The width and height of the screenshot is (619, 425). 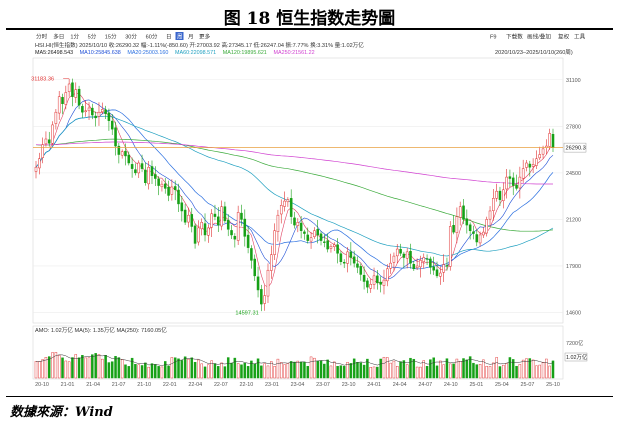 What do you see at coordinates (425, 385) in the screenshot?
I see `x-tick-label: 24-07` at bounding box center [425, 385].